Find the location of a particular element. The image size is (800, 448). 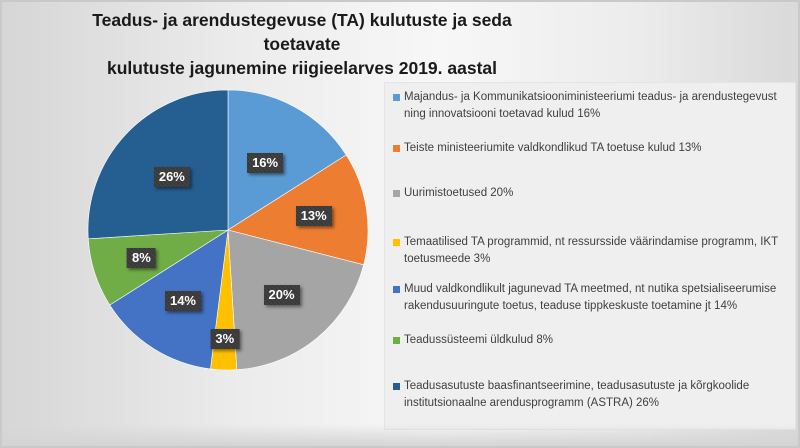

legend-label: Teadussüsteemi üldkulud 8% is located at coordinates (478, 340).